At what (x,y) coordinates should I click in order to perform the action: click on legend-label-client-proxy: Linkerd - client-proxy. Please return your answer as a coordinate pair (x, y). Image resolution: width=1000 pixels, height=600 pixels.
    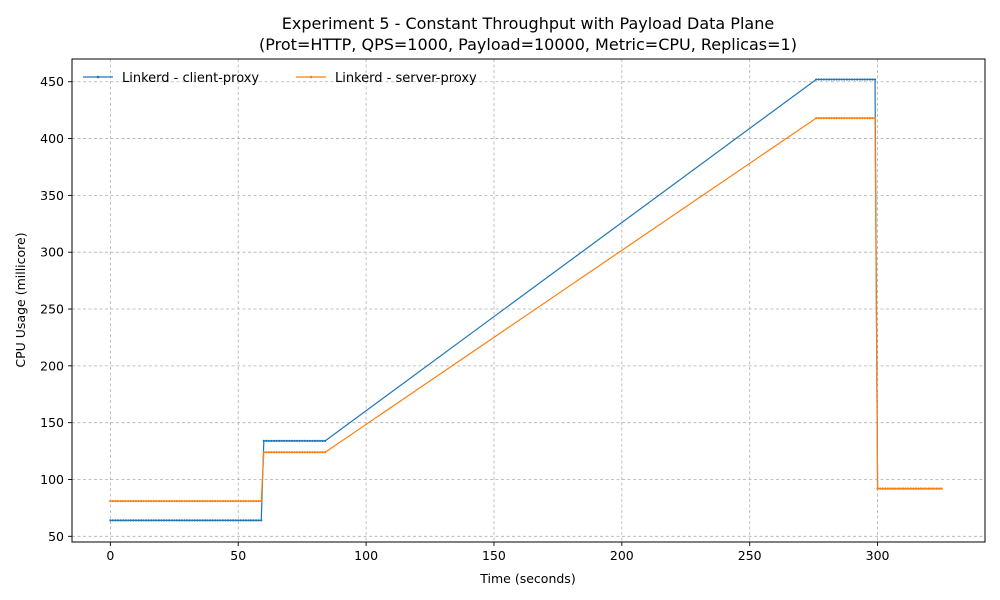
    Looking at the image, I should click on (190, 78).